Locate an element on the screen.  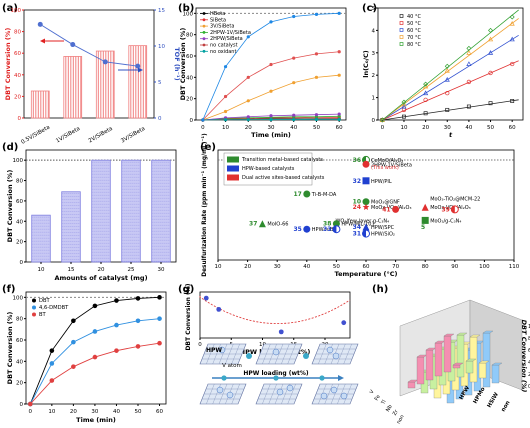
panel-letter-h: (h) is located at coordinates (380, 289).